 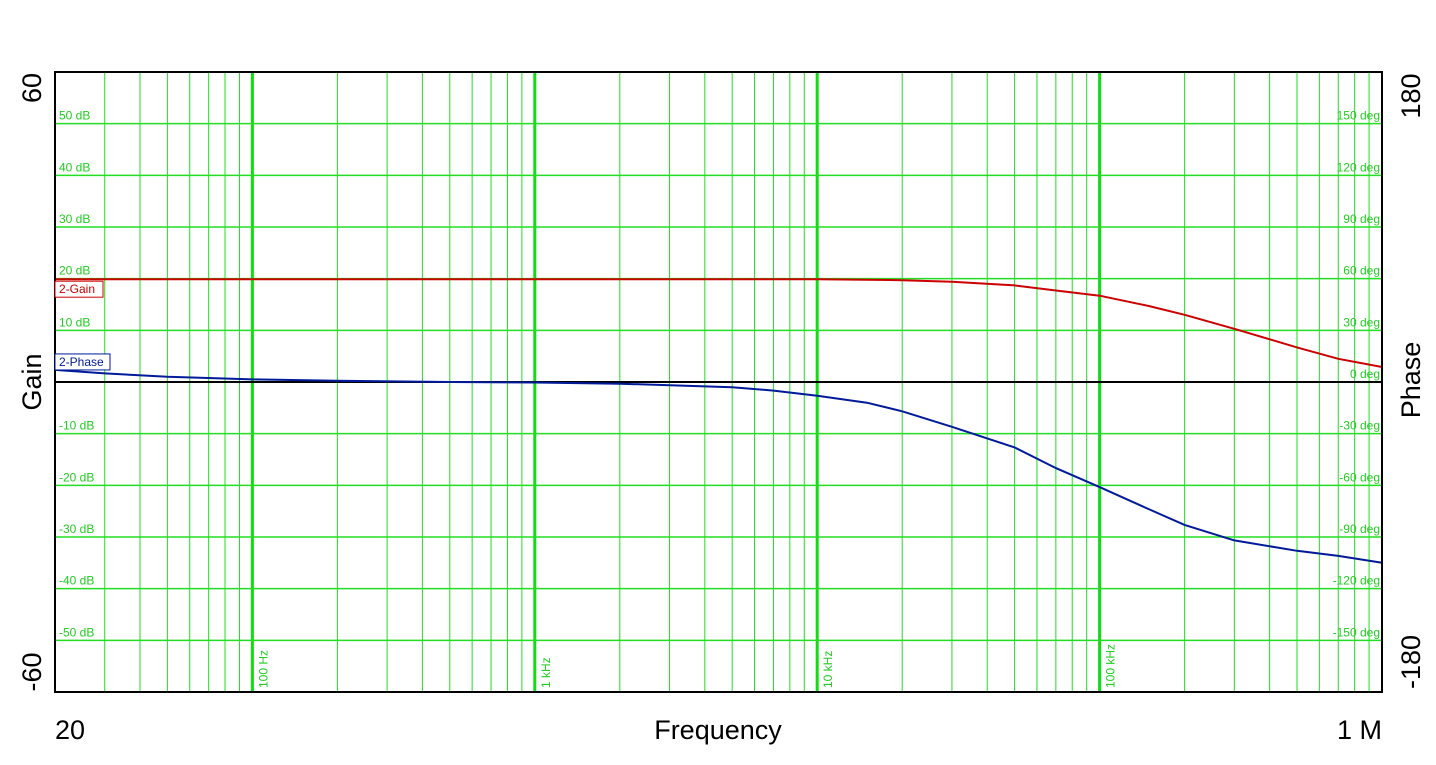 I want to click on phase-series-tag: 2-Phase, so click(x=81, y=362).